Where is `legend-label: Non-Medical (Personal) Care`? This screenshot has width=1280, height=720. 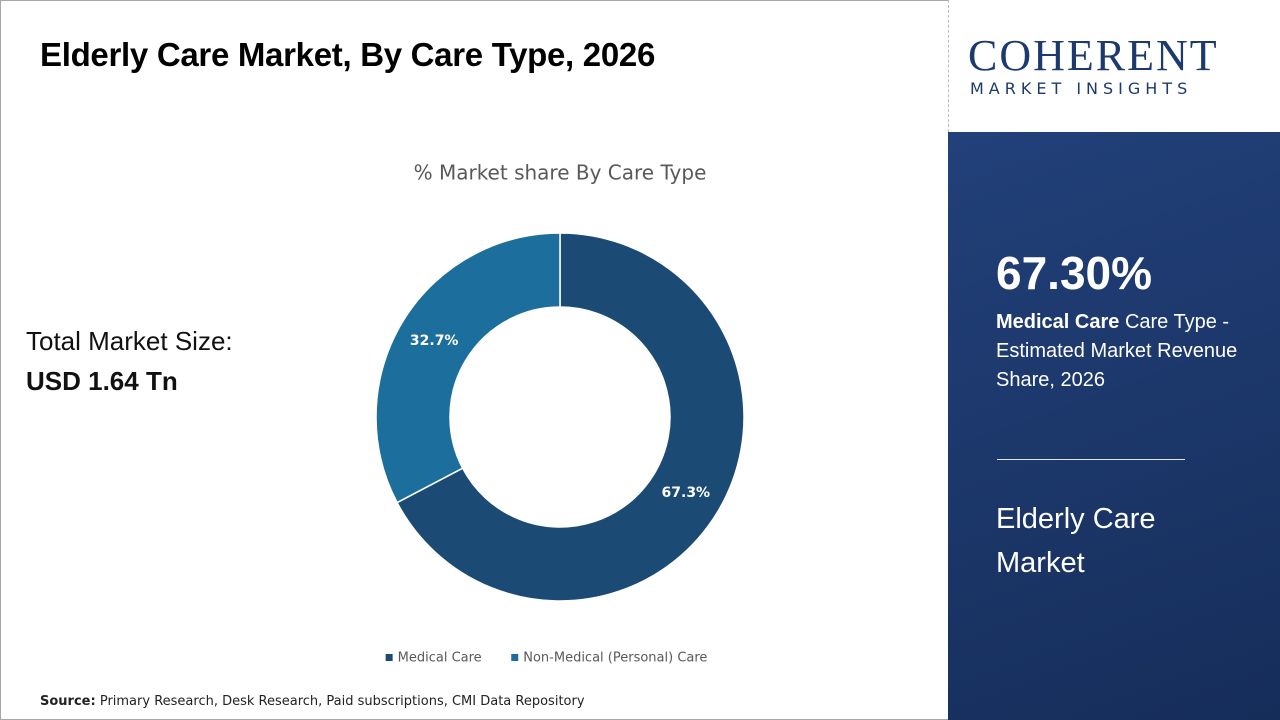
legend-label: Non-Medical (Personal) Care is located at coordinates (615, 658).